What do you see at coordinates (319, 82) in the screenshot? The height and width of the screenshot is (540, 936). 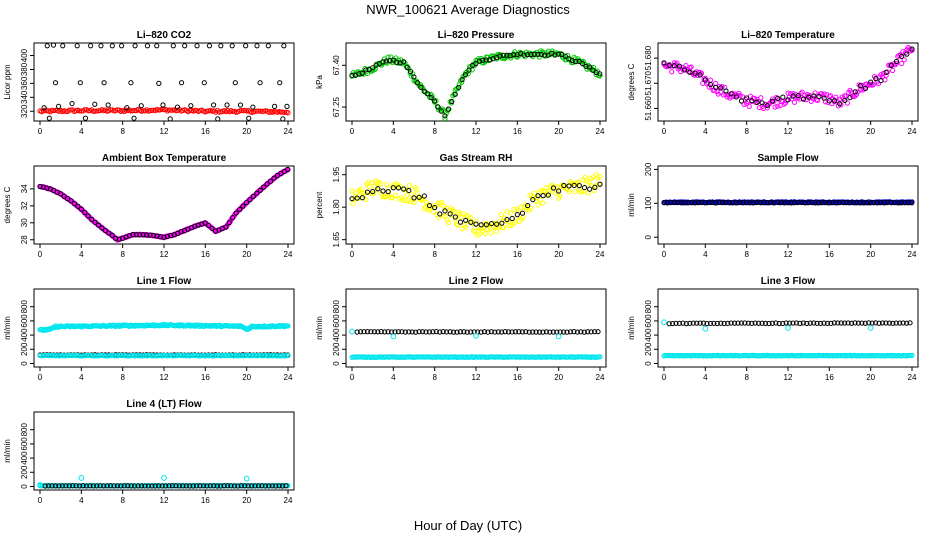 I see `y-axis-label: kPa` at bounding box center [319, 82].